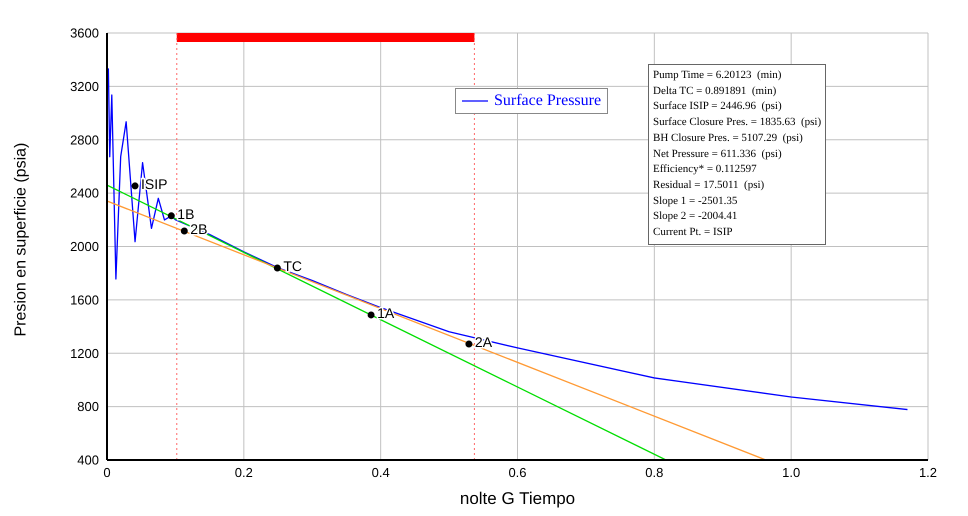  What do you see at coordinates (517, 472) in the screenshot?
I see `x-tick-label: 0.6` at bounding box center [517, 472].